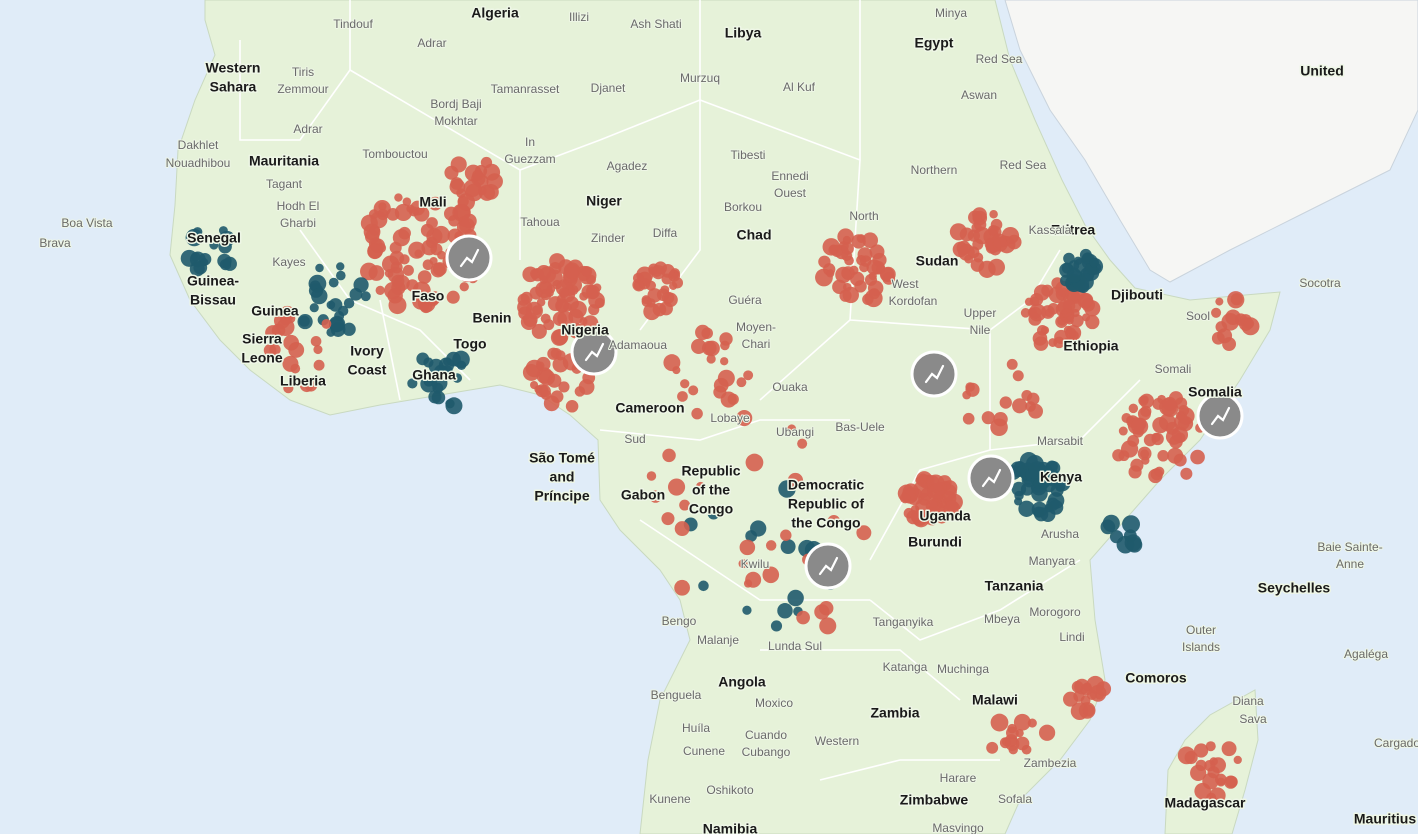 Image resolution: width=1418 pixels, height=834 pixels. I want to click on place-label: Upper, so click(980, 313).